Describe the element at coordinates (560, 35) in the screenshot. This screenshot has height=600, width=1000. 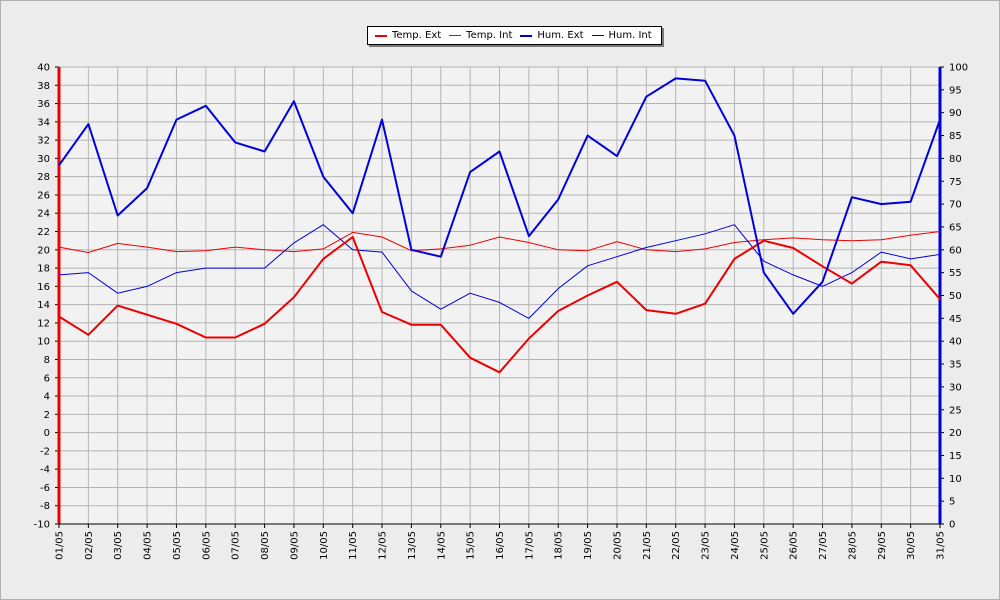
I see `legend-label-hum-ext: Hum. Ext` at that location.